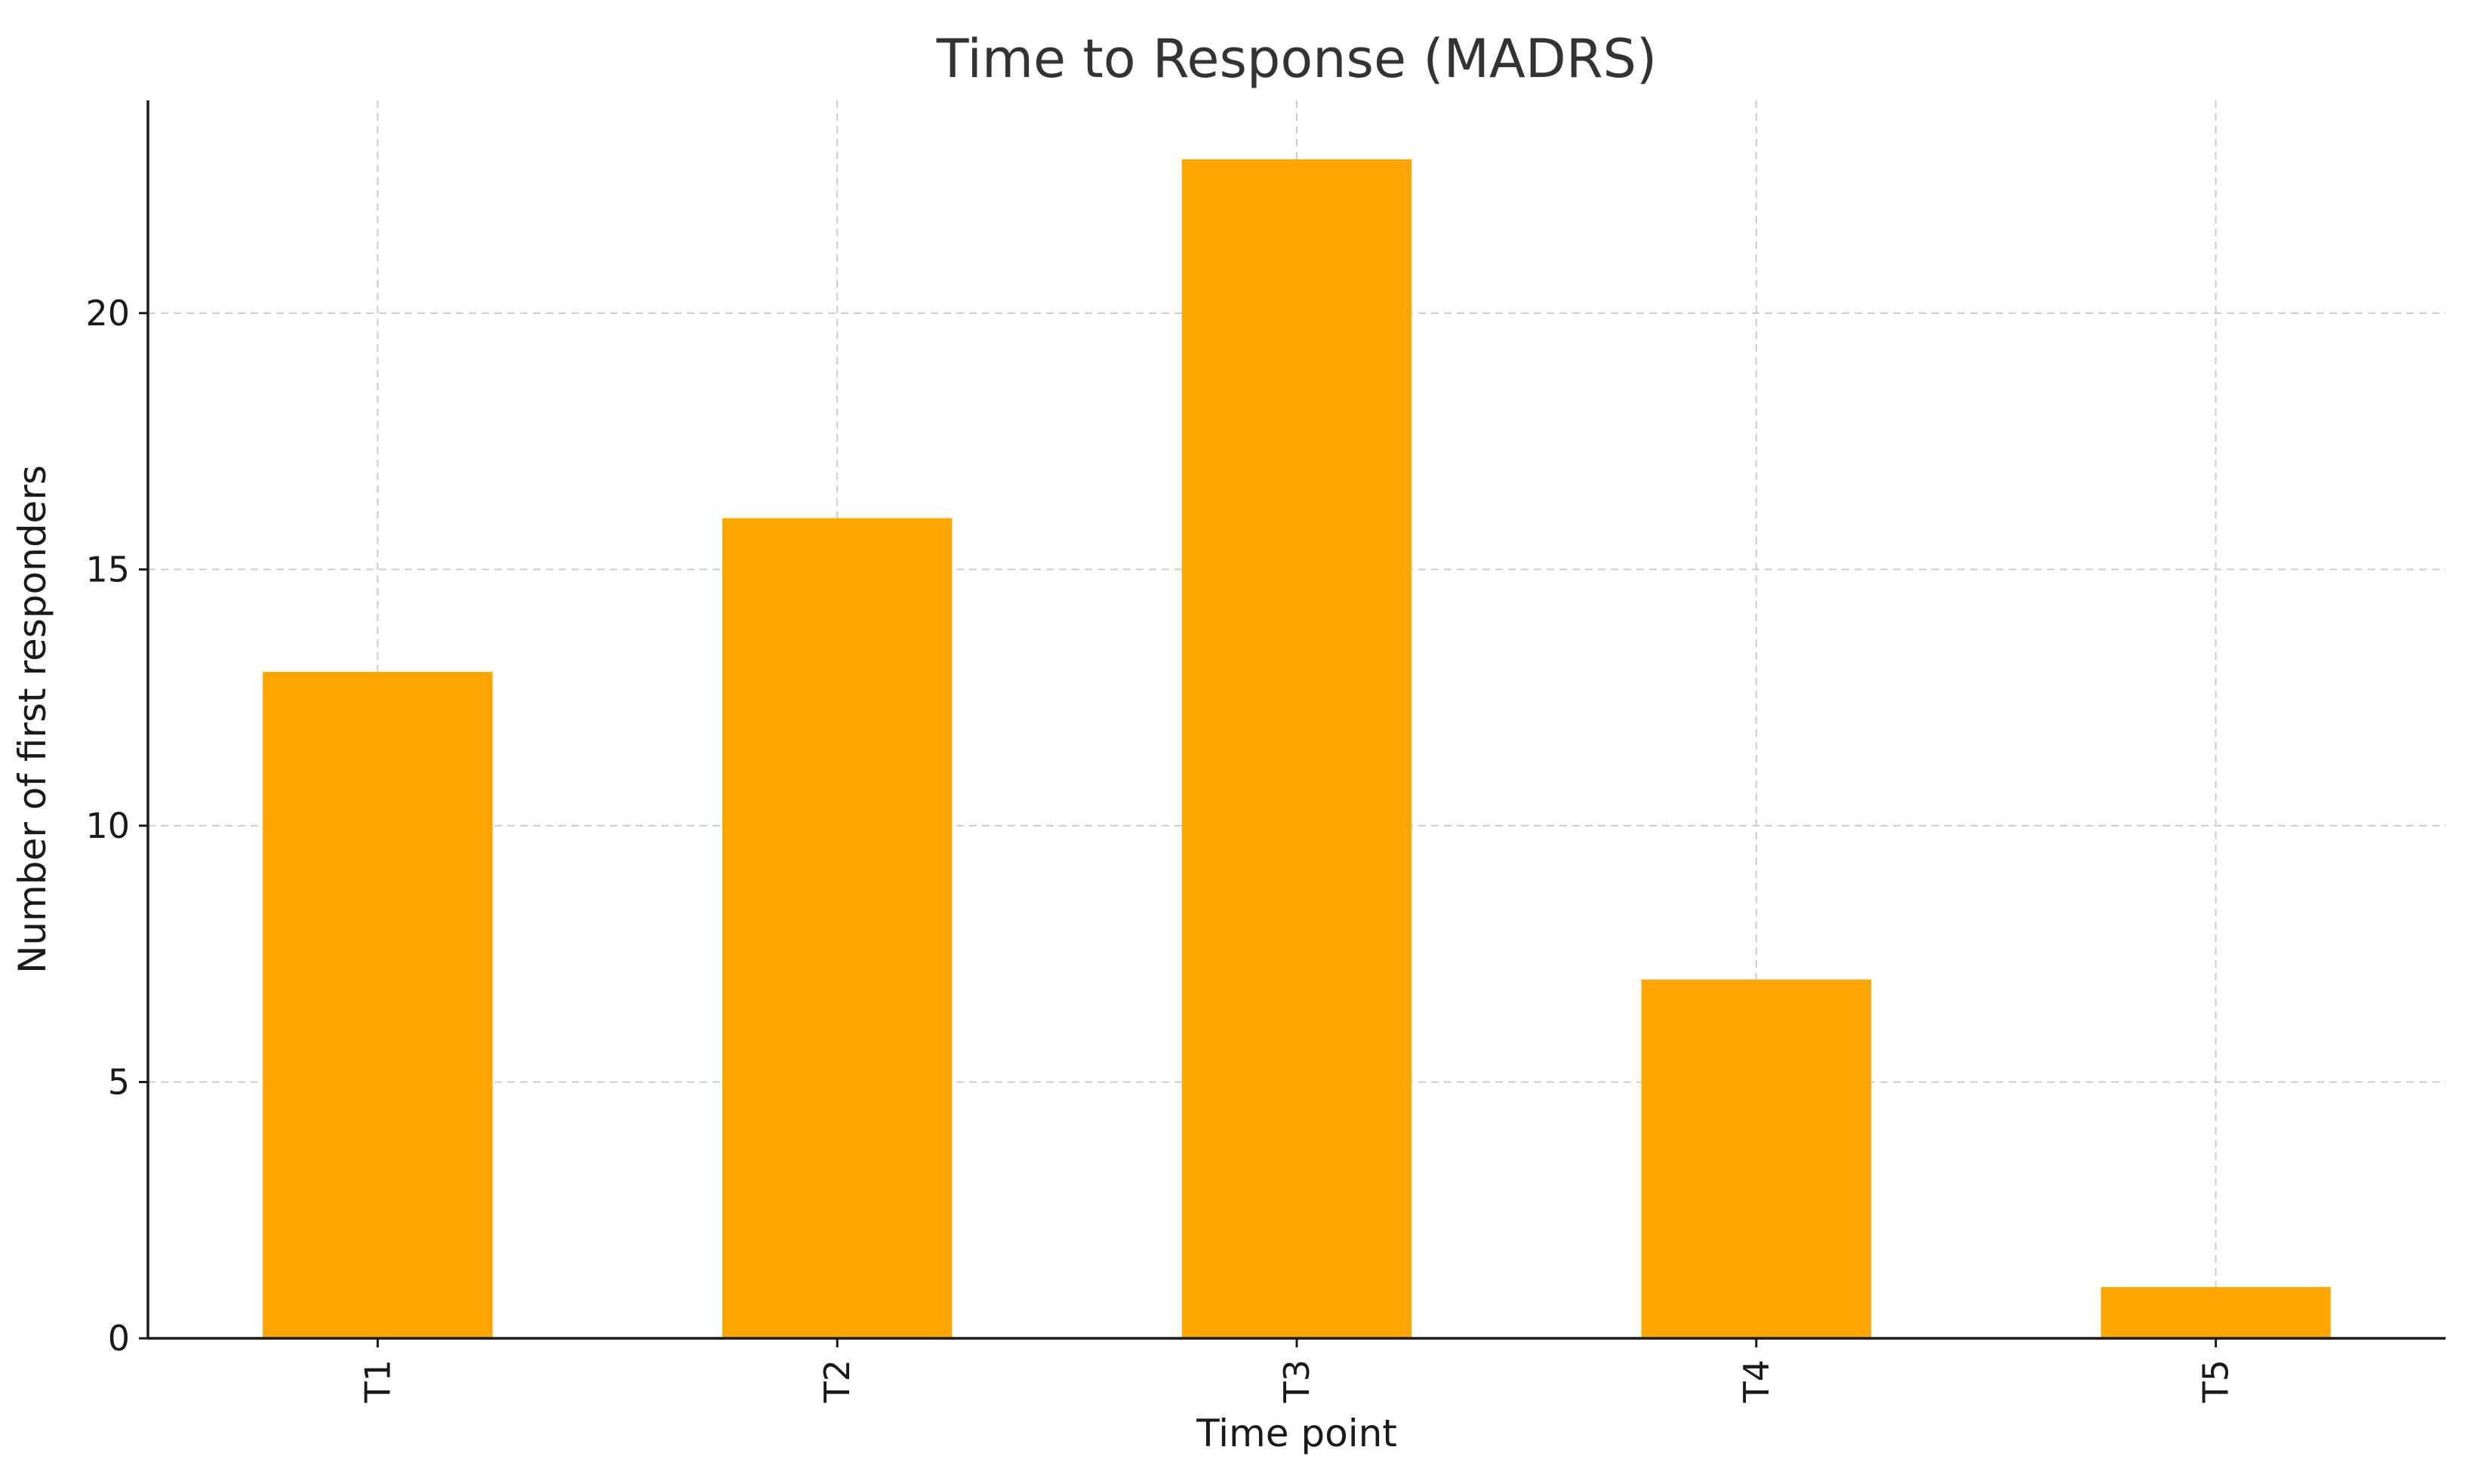 This screenshot has height=1484, width=2472. What do you see at coordinates (378, 1005) in the screenshot?
I see `bar-t1` at bounding box center [378, 1005].